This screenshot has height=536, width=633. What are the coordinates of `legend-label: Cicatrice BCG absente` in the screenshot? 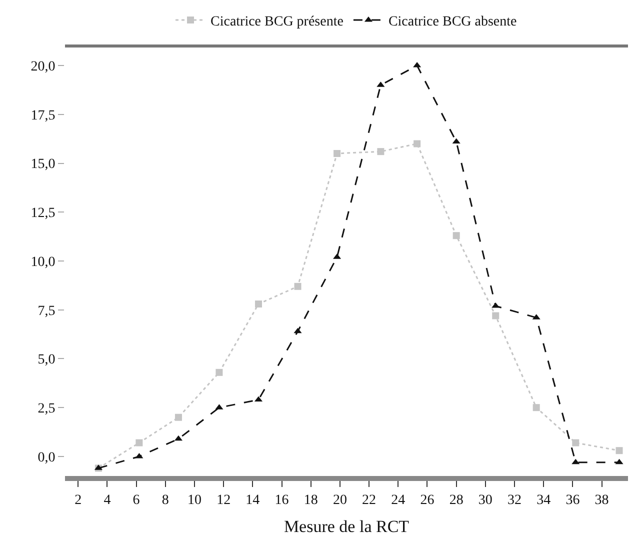 It's located at (452, 22).